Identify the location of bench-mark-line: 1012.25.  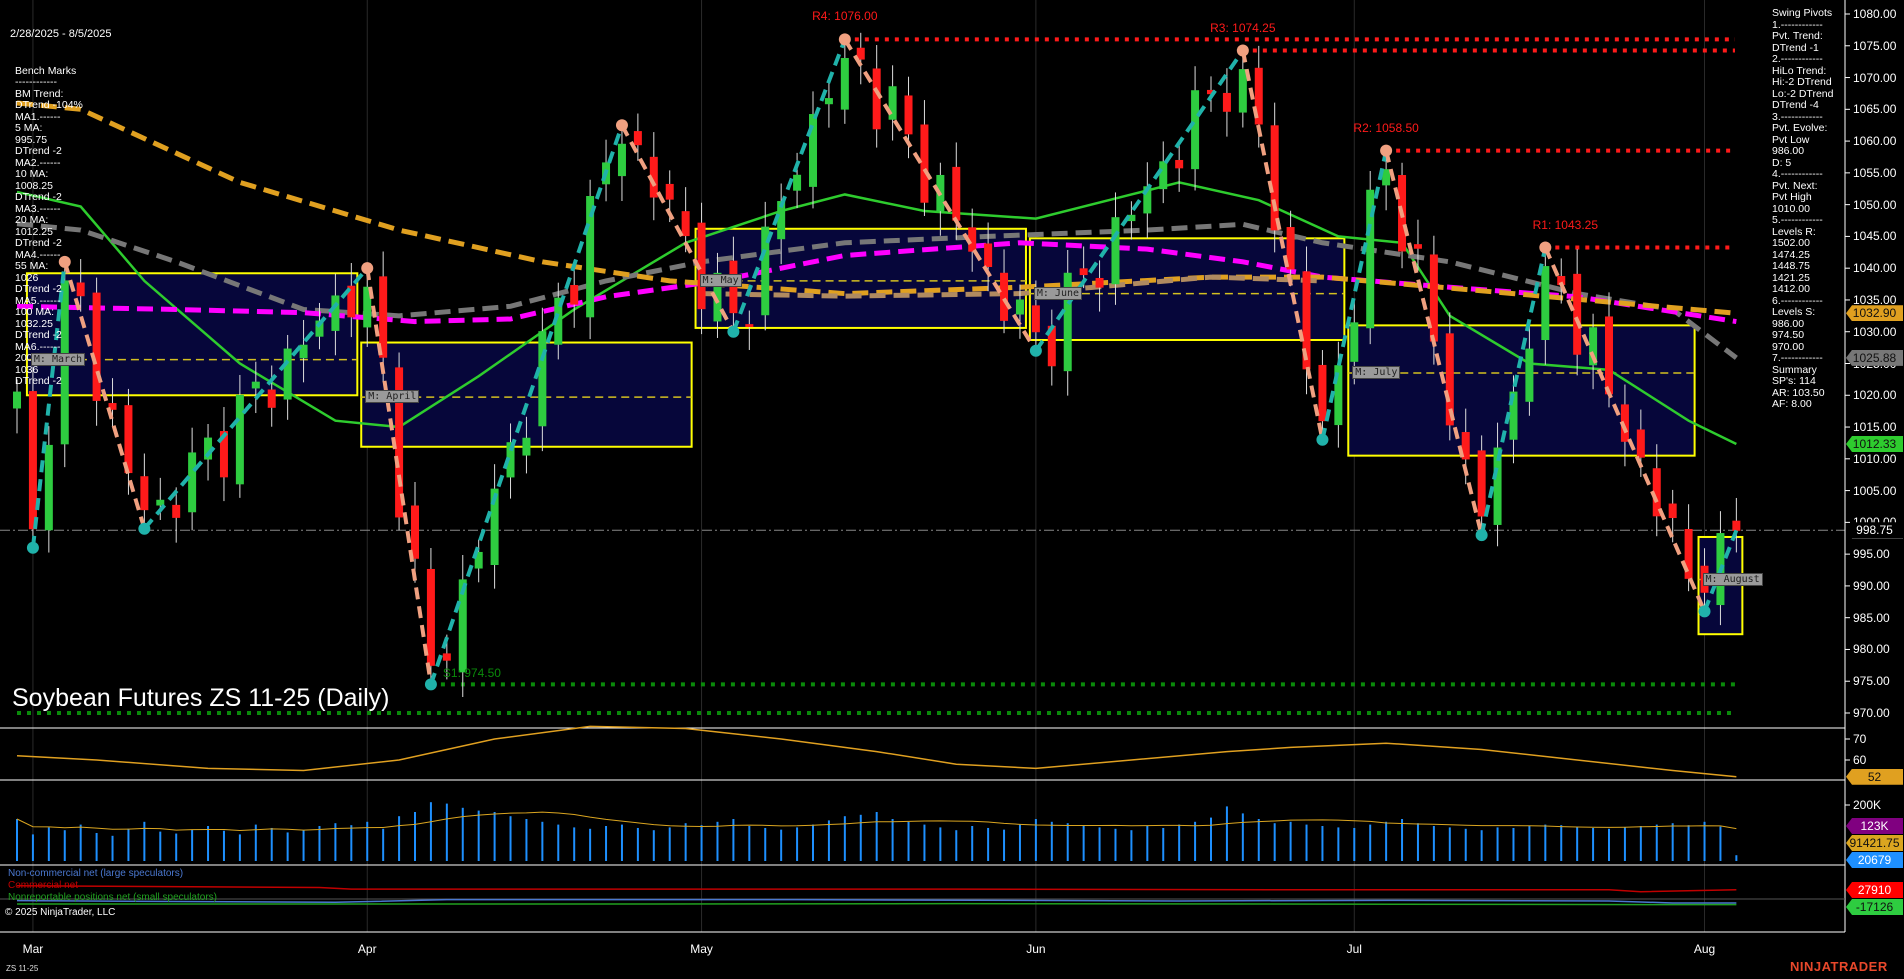
(34, 231).